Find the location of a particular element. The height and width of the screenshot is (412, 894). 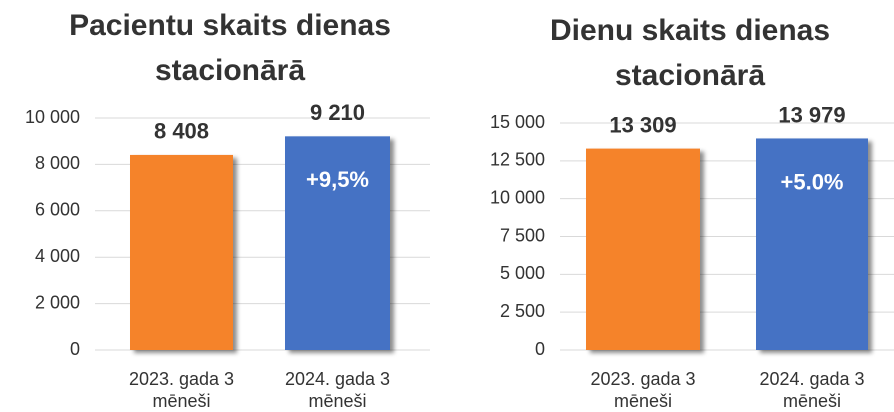

y-tick-label: 6 000 is located at coordinates (57, 210).